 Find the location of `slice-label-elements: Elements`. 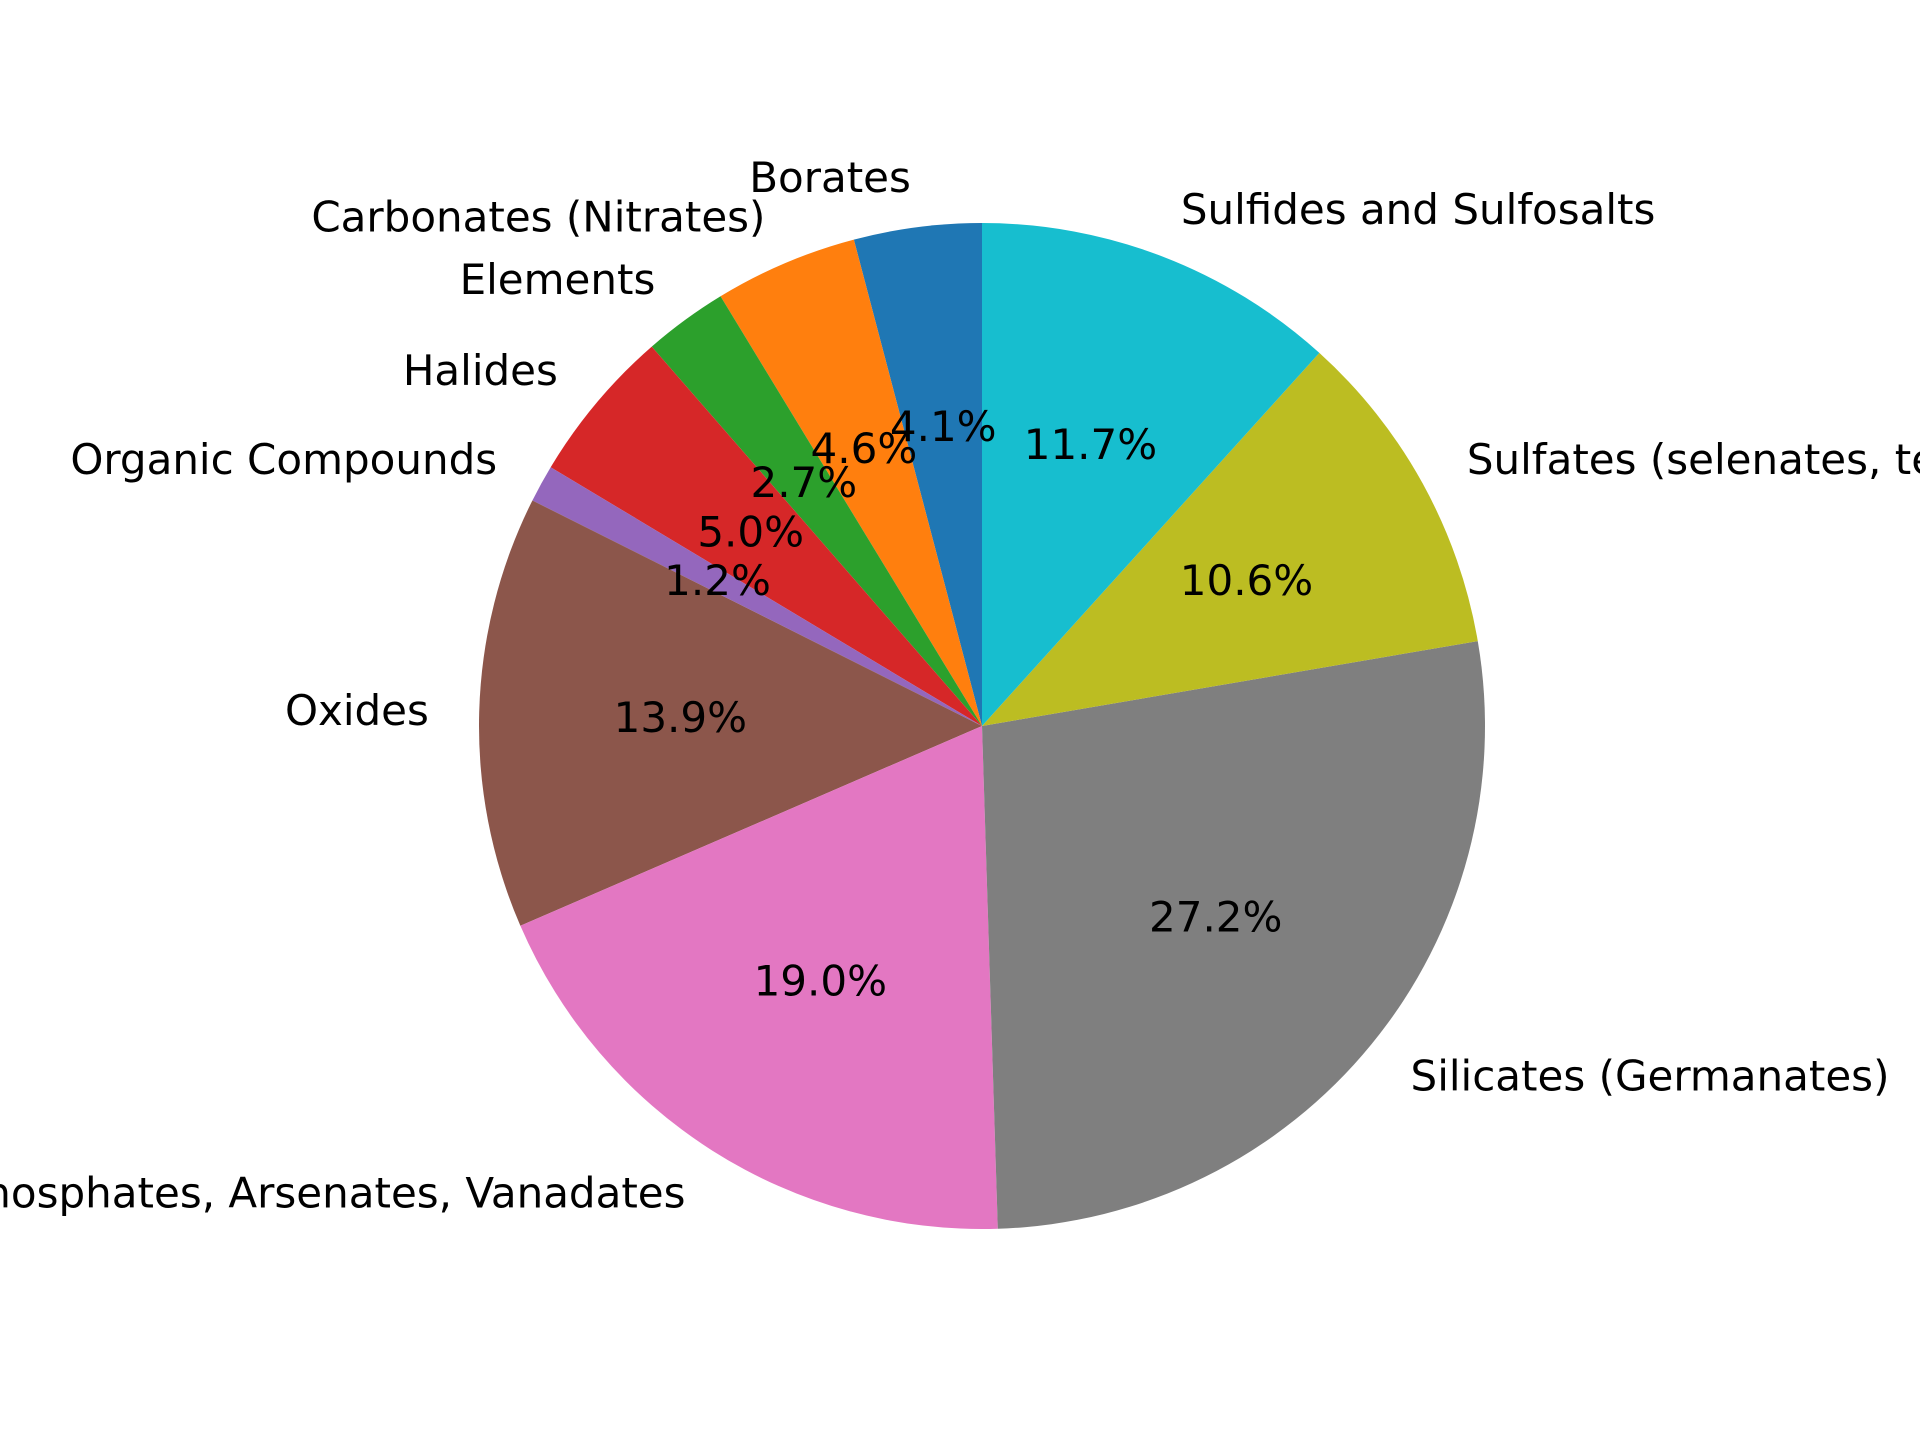

slice-label-elements: Elements is located at coordinates (558, 279).